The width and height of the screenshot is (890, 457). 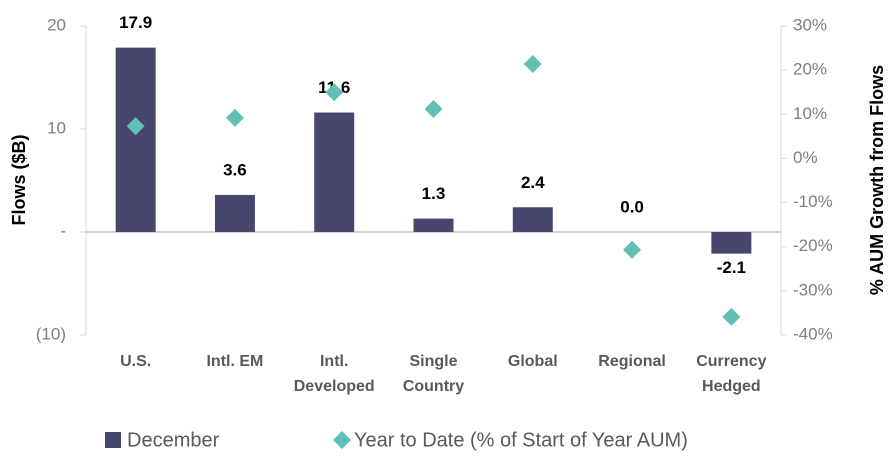 I want to click on data-label: 0.0, so click(x=632, y=206).